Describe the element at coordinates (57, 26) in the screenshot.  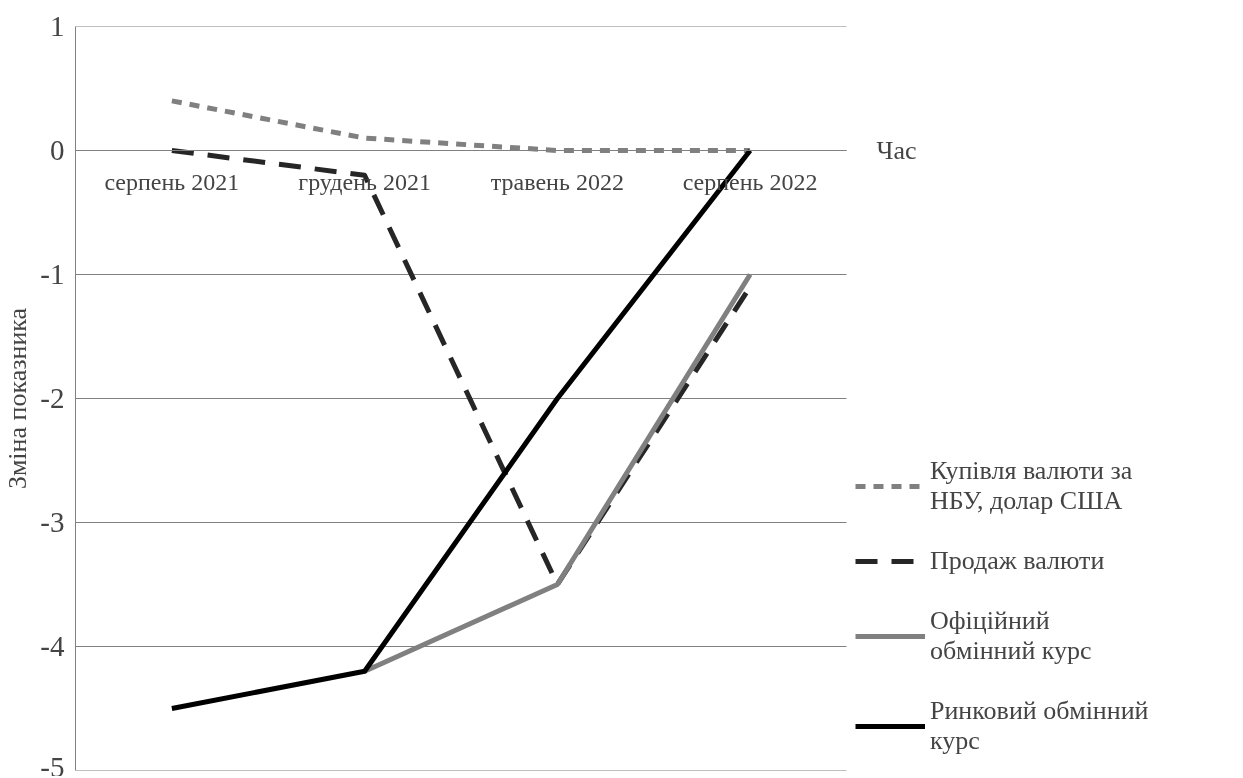
I see `y-tick-label: 1` at that location.